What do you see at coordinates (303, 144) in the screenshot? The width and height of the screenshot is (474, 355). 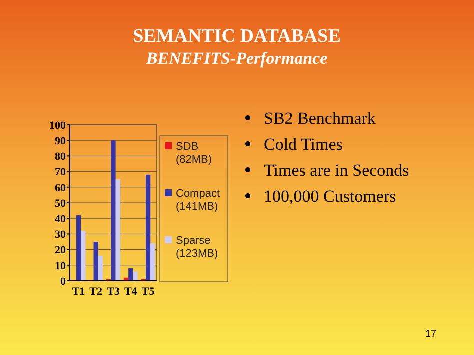 I see `text: Cold Times` at bounding box center [303, 144].